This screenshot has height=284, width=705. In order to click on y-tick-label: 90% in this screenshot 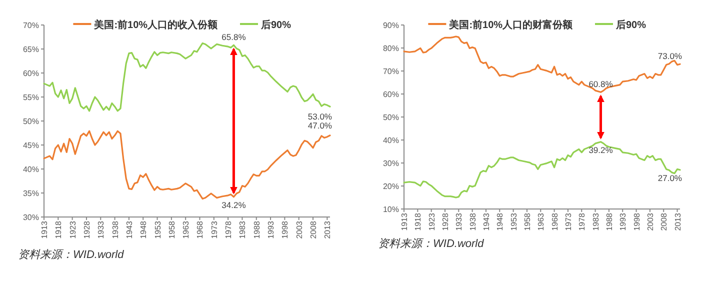, I will do `click(390, 25)`.